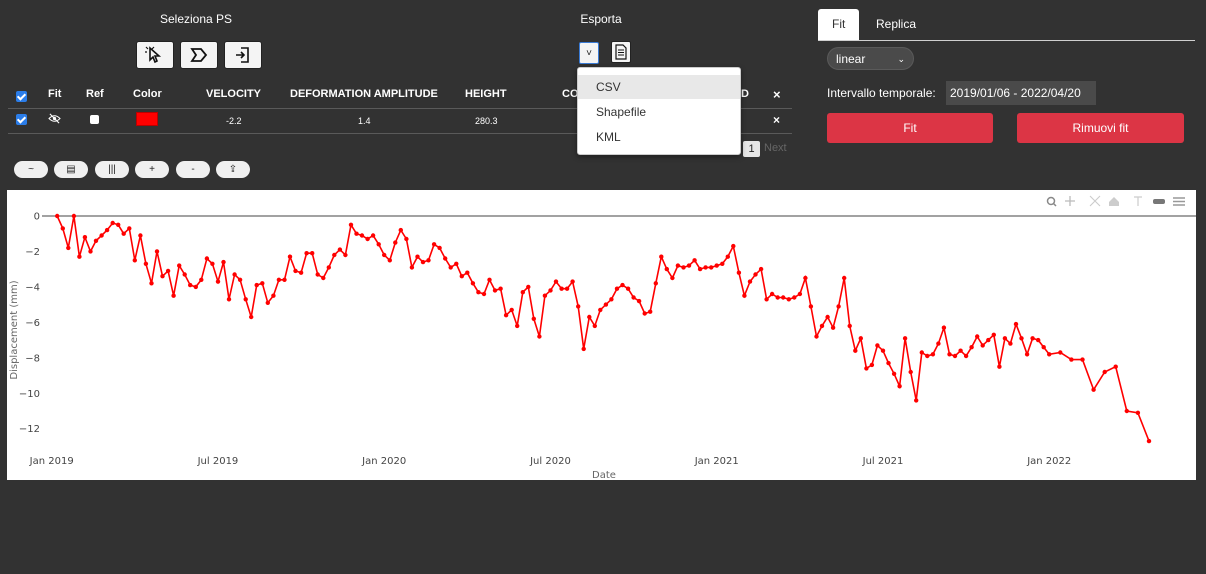  What do you see at coordinates (751, 149) in the screenshot?
I see `pagination-page: 1` at bounding box center [751, 149].